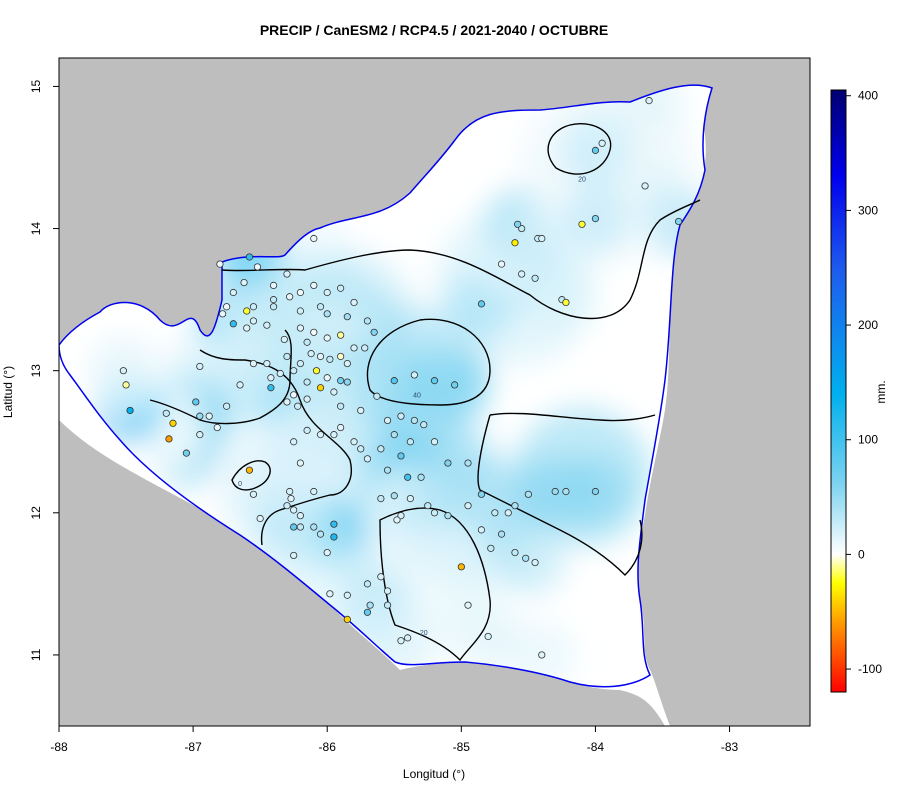 This screenshot has height=800, width=900. I want to click on y-axis: 11 12 13 14 15, so click(44, 370).